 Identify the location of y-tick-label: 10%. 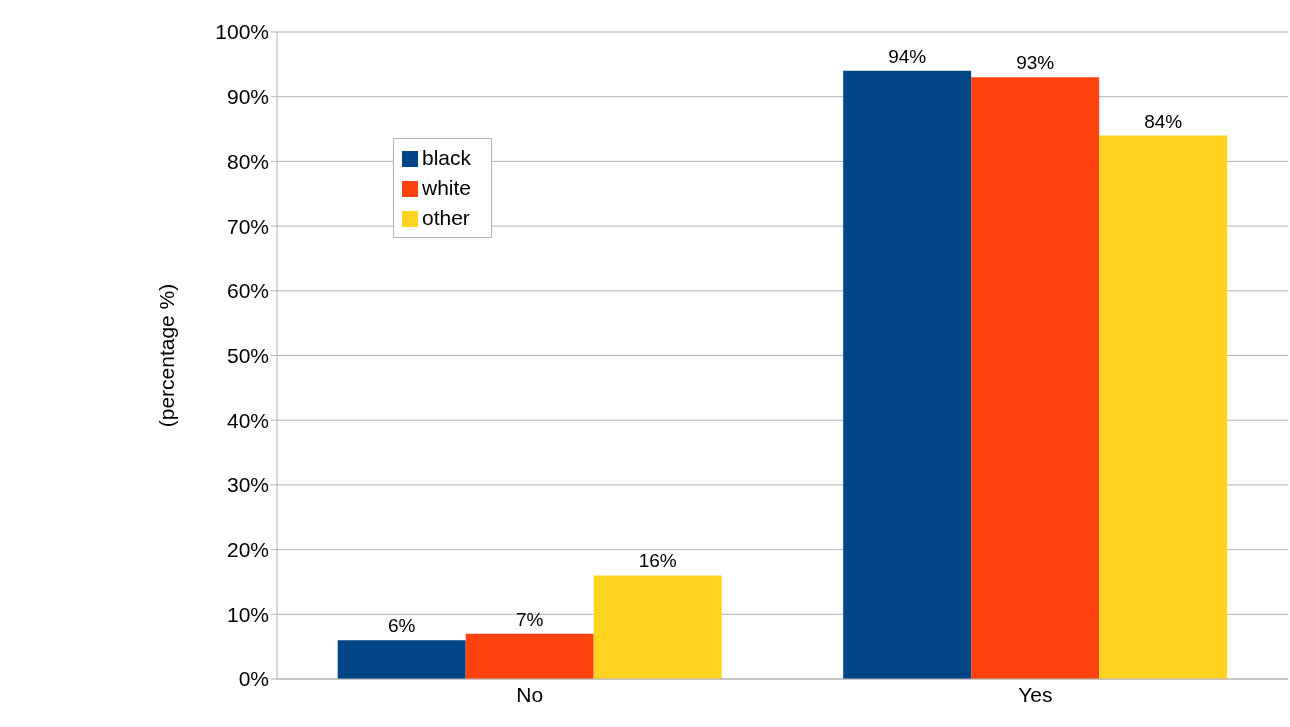
(248, 614).